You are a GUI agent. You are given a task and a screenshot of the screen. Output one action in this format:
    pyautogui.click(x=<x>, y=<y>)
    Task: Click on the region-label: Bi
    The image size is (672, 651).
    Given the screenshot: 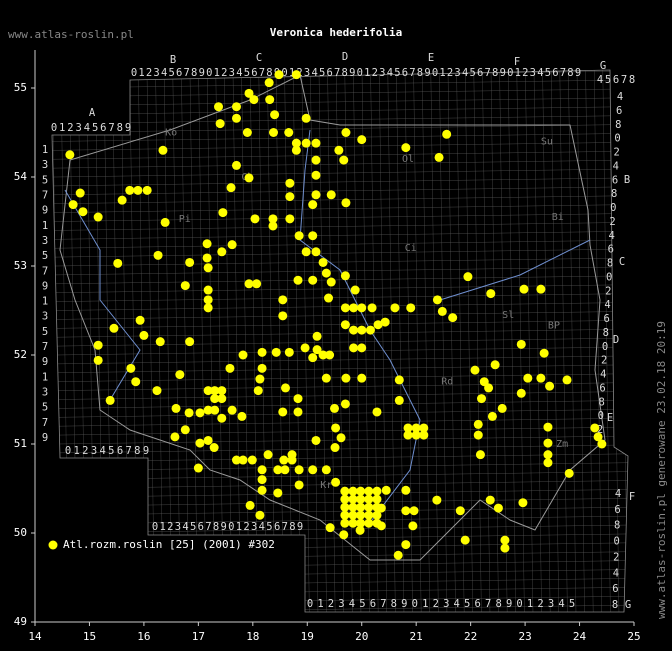 What is the action you would take?
    pyautogui.click(x=558, y=217)
    